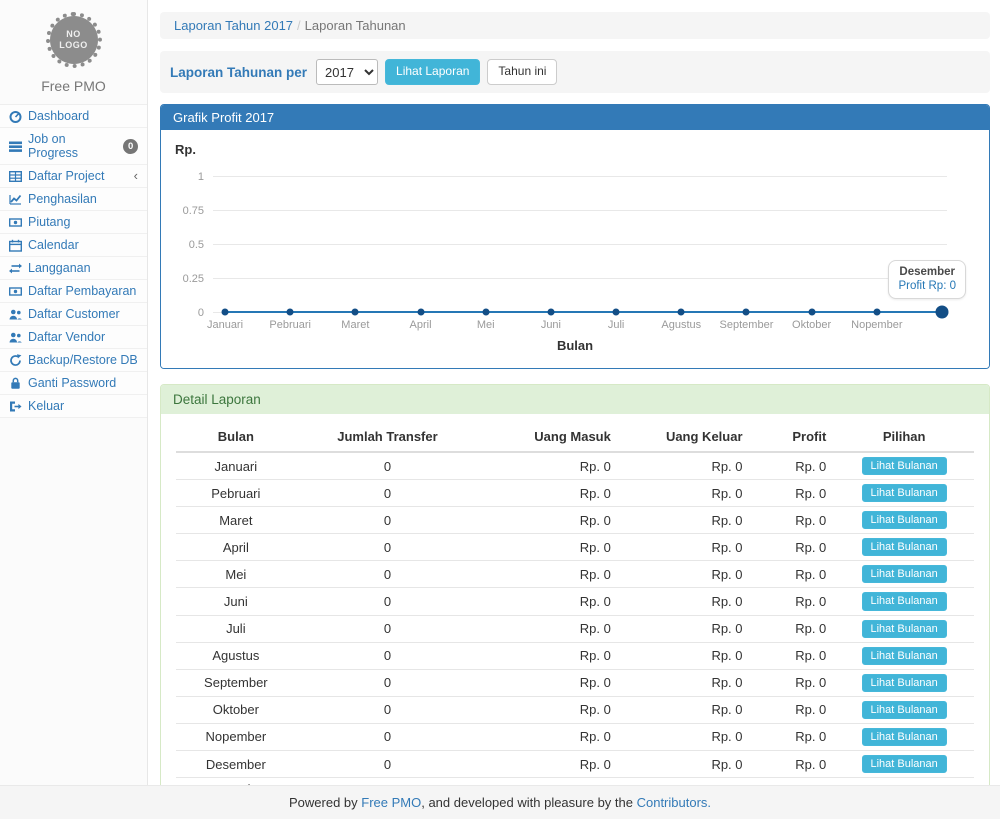 The image size is (1000, 819). Describe the element at coordinates (73, 383) in the screenshot. I see `sidebar-item-ganti-password: Ganti Password` at that location.